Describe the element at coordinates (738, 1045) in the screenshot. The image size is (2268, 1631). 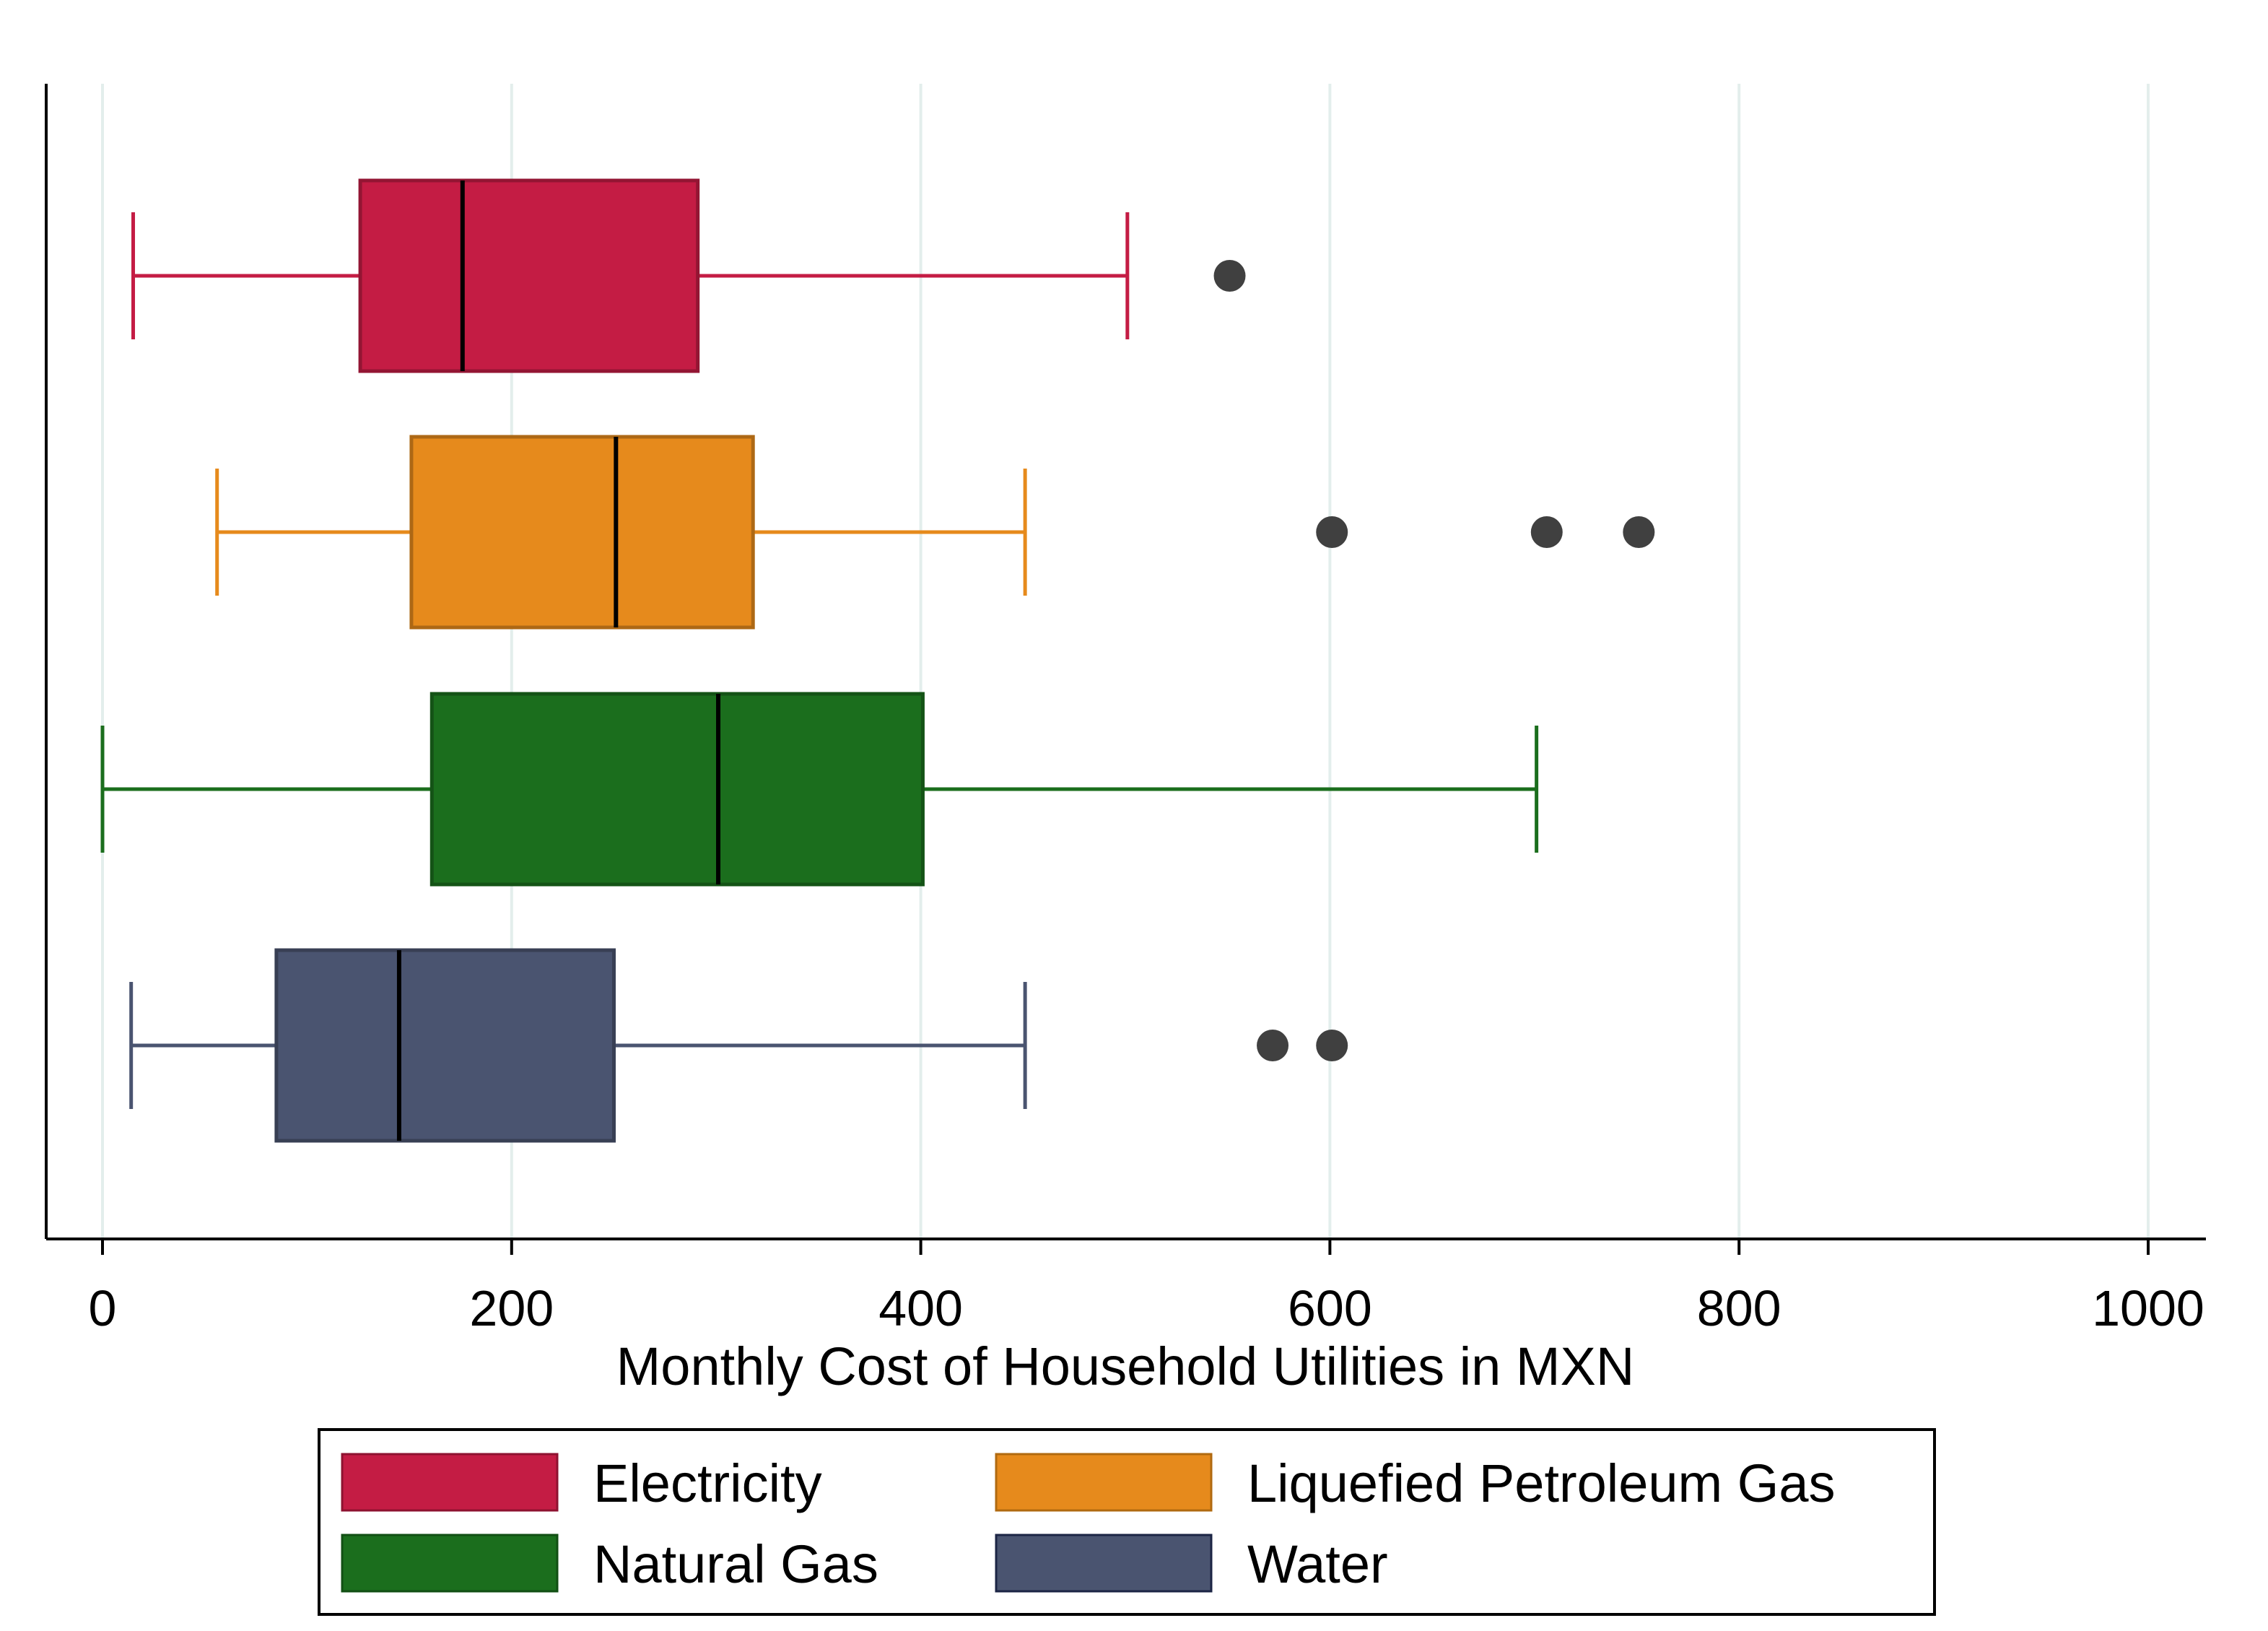
I see `box-water` at that location.